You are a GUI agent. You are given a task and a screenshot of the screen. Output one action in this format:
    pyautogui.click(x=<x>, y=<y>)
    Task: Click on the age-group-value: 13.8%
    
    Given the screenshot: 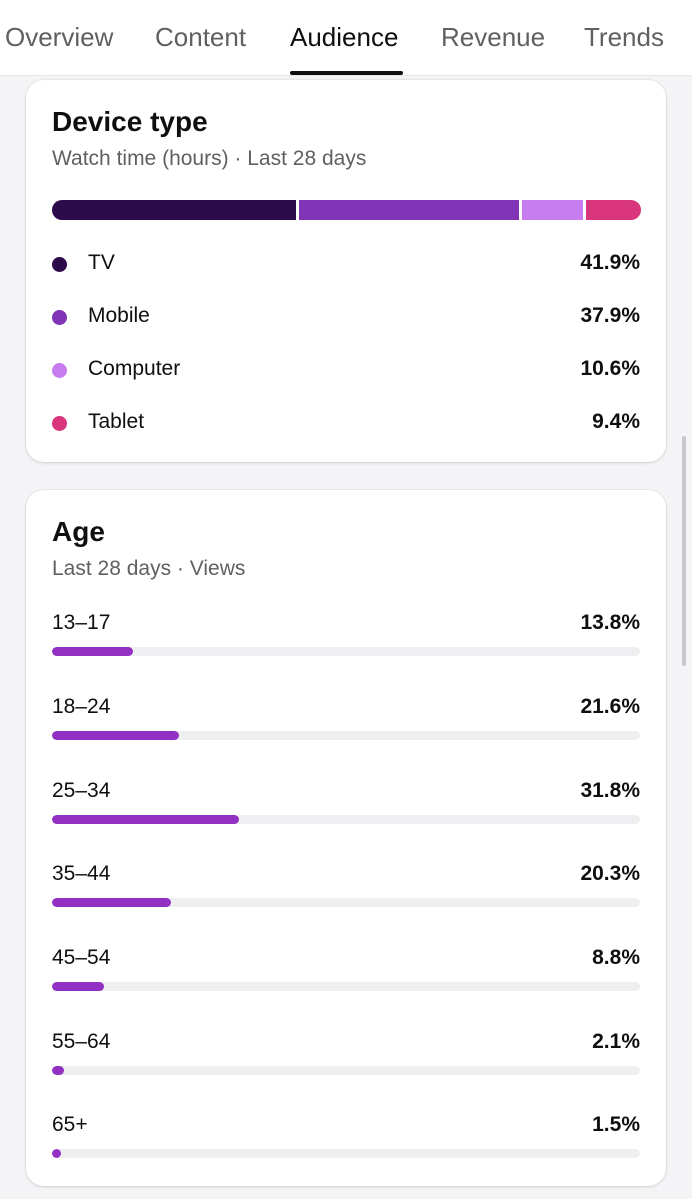 What is the action you would take?
    pyautogui.click(x=610, y=622)
    